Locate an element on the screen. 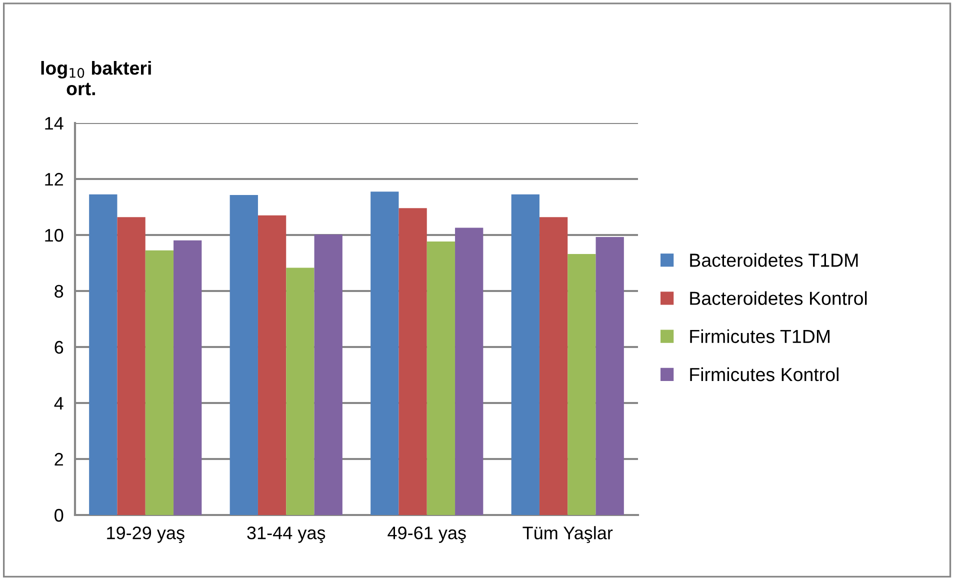  y-tick-label: 6 is located at coordinates (59, 347).